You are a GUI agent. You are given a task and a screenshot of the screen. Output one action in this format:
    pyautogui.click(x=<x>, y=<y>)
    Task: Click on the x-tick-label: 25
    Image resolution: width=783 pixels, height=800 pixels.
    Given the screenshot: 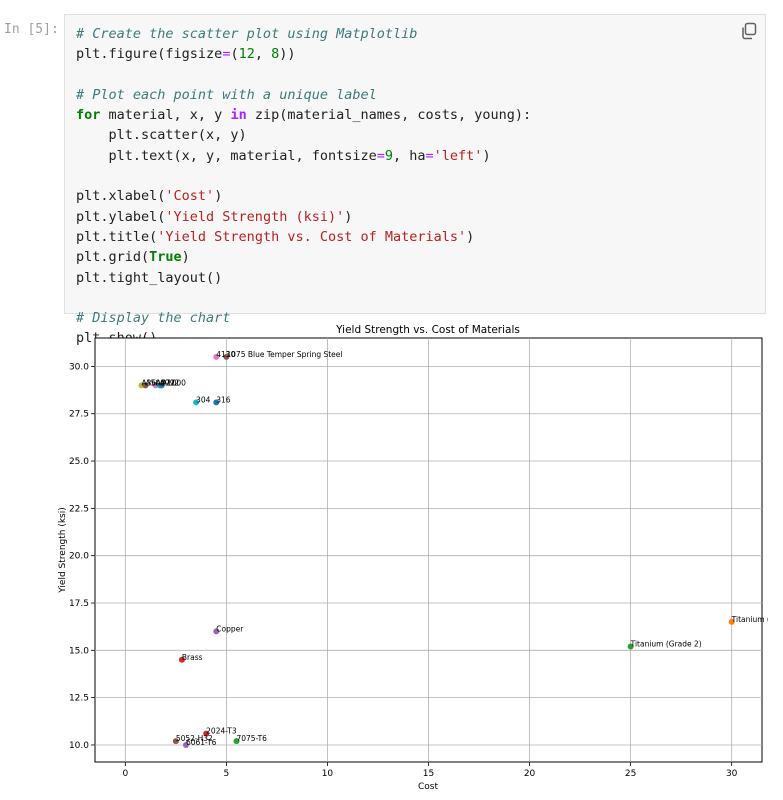 What is the action you would take?
    pyautogui.click(x=630, y=774)
    